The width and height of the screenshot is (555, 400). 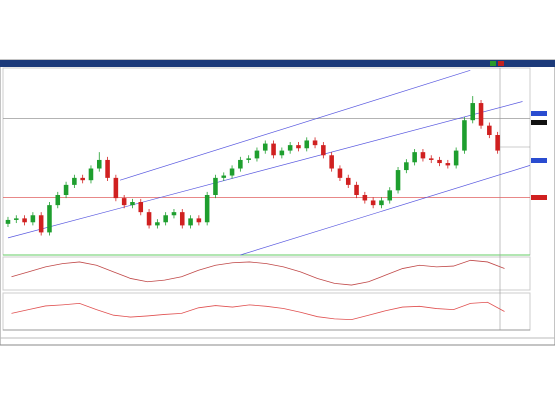 I want to click on title-bar, so click(x=277, y=63).